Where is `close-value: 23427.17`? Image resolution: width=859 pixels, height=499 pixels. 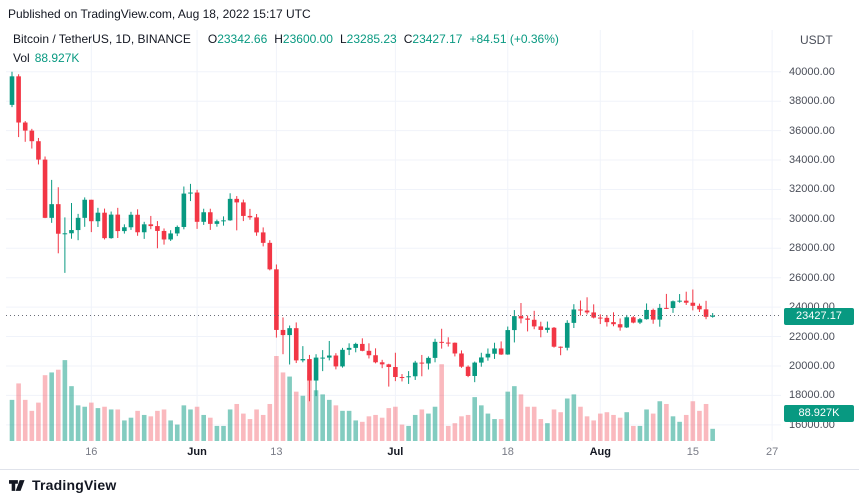
close-value: 23427.17 is located at coordinates (437, 39).